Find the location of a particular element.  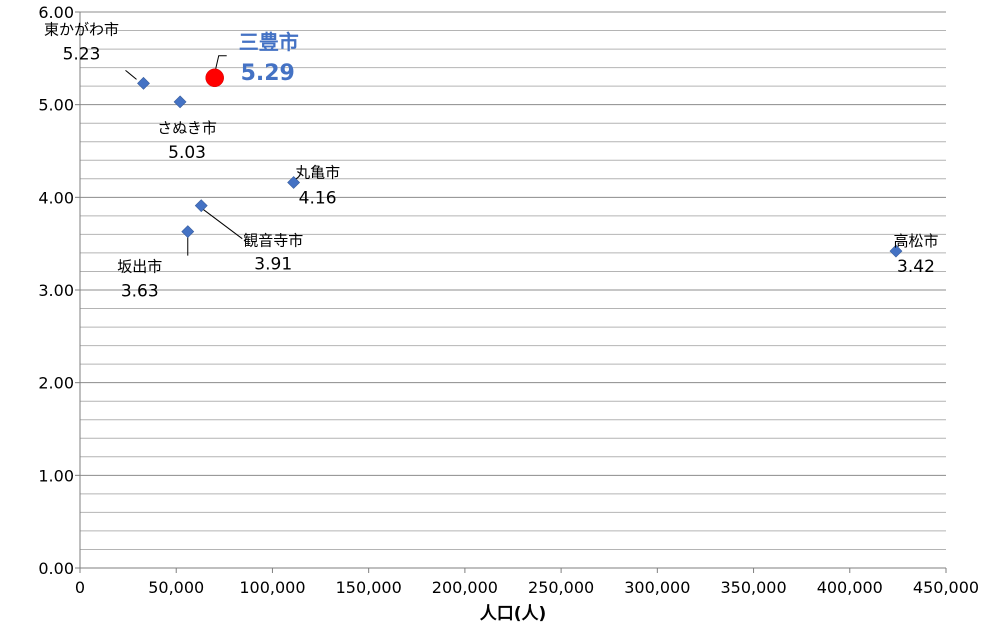

x-tick-label: 400,000 is located at coordinates (850, 587).